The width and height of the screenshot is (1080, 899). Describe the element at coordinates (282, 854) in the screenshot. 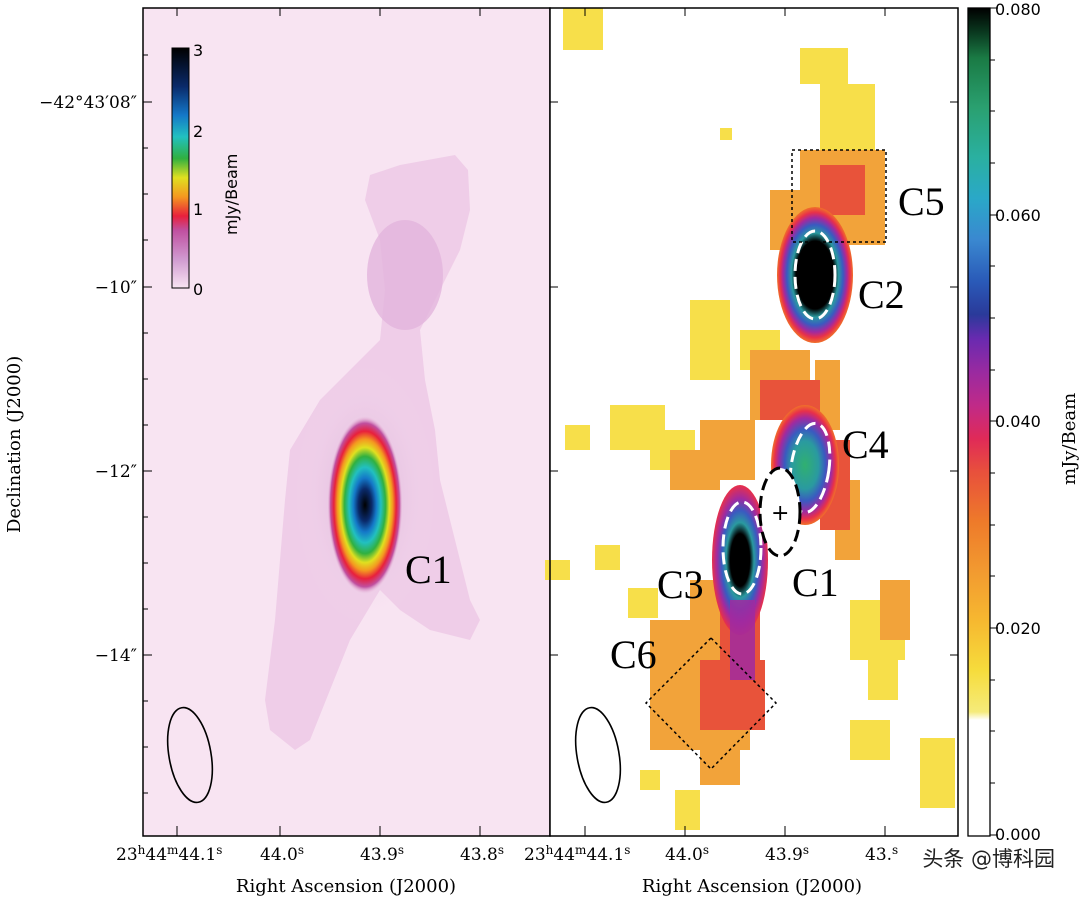

I see `x-tick-left-2: 44.0s` at that location.